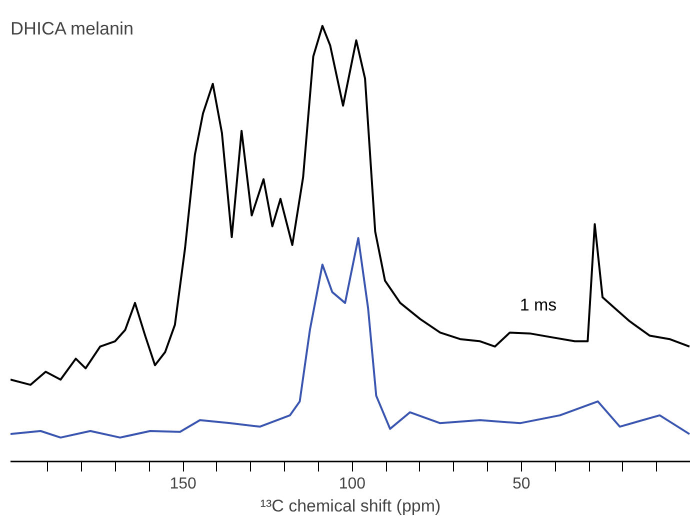  What do you see at coordinates (352, 484) in the screenshot?
I see `x-tick-label: 100` at bounding box center [352, 484].